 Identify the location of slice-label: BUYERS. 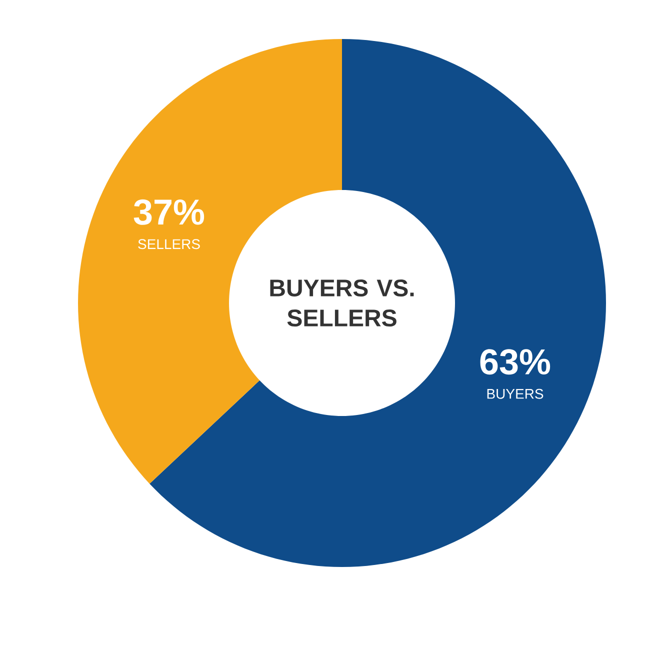
(515, 393).